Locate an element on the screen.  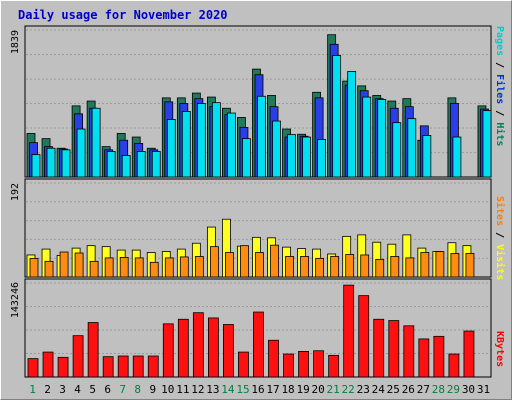
x-tick-label-6: 6 is located at coordinates (107, 389).